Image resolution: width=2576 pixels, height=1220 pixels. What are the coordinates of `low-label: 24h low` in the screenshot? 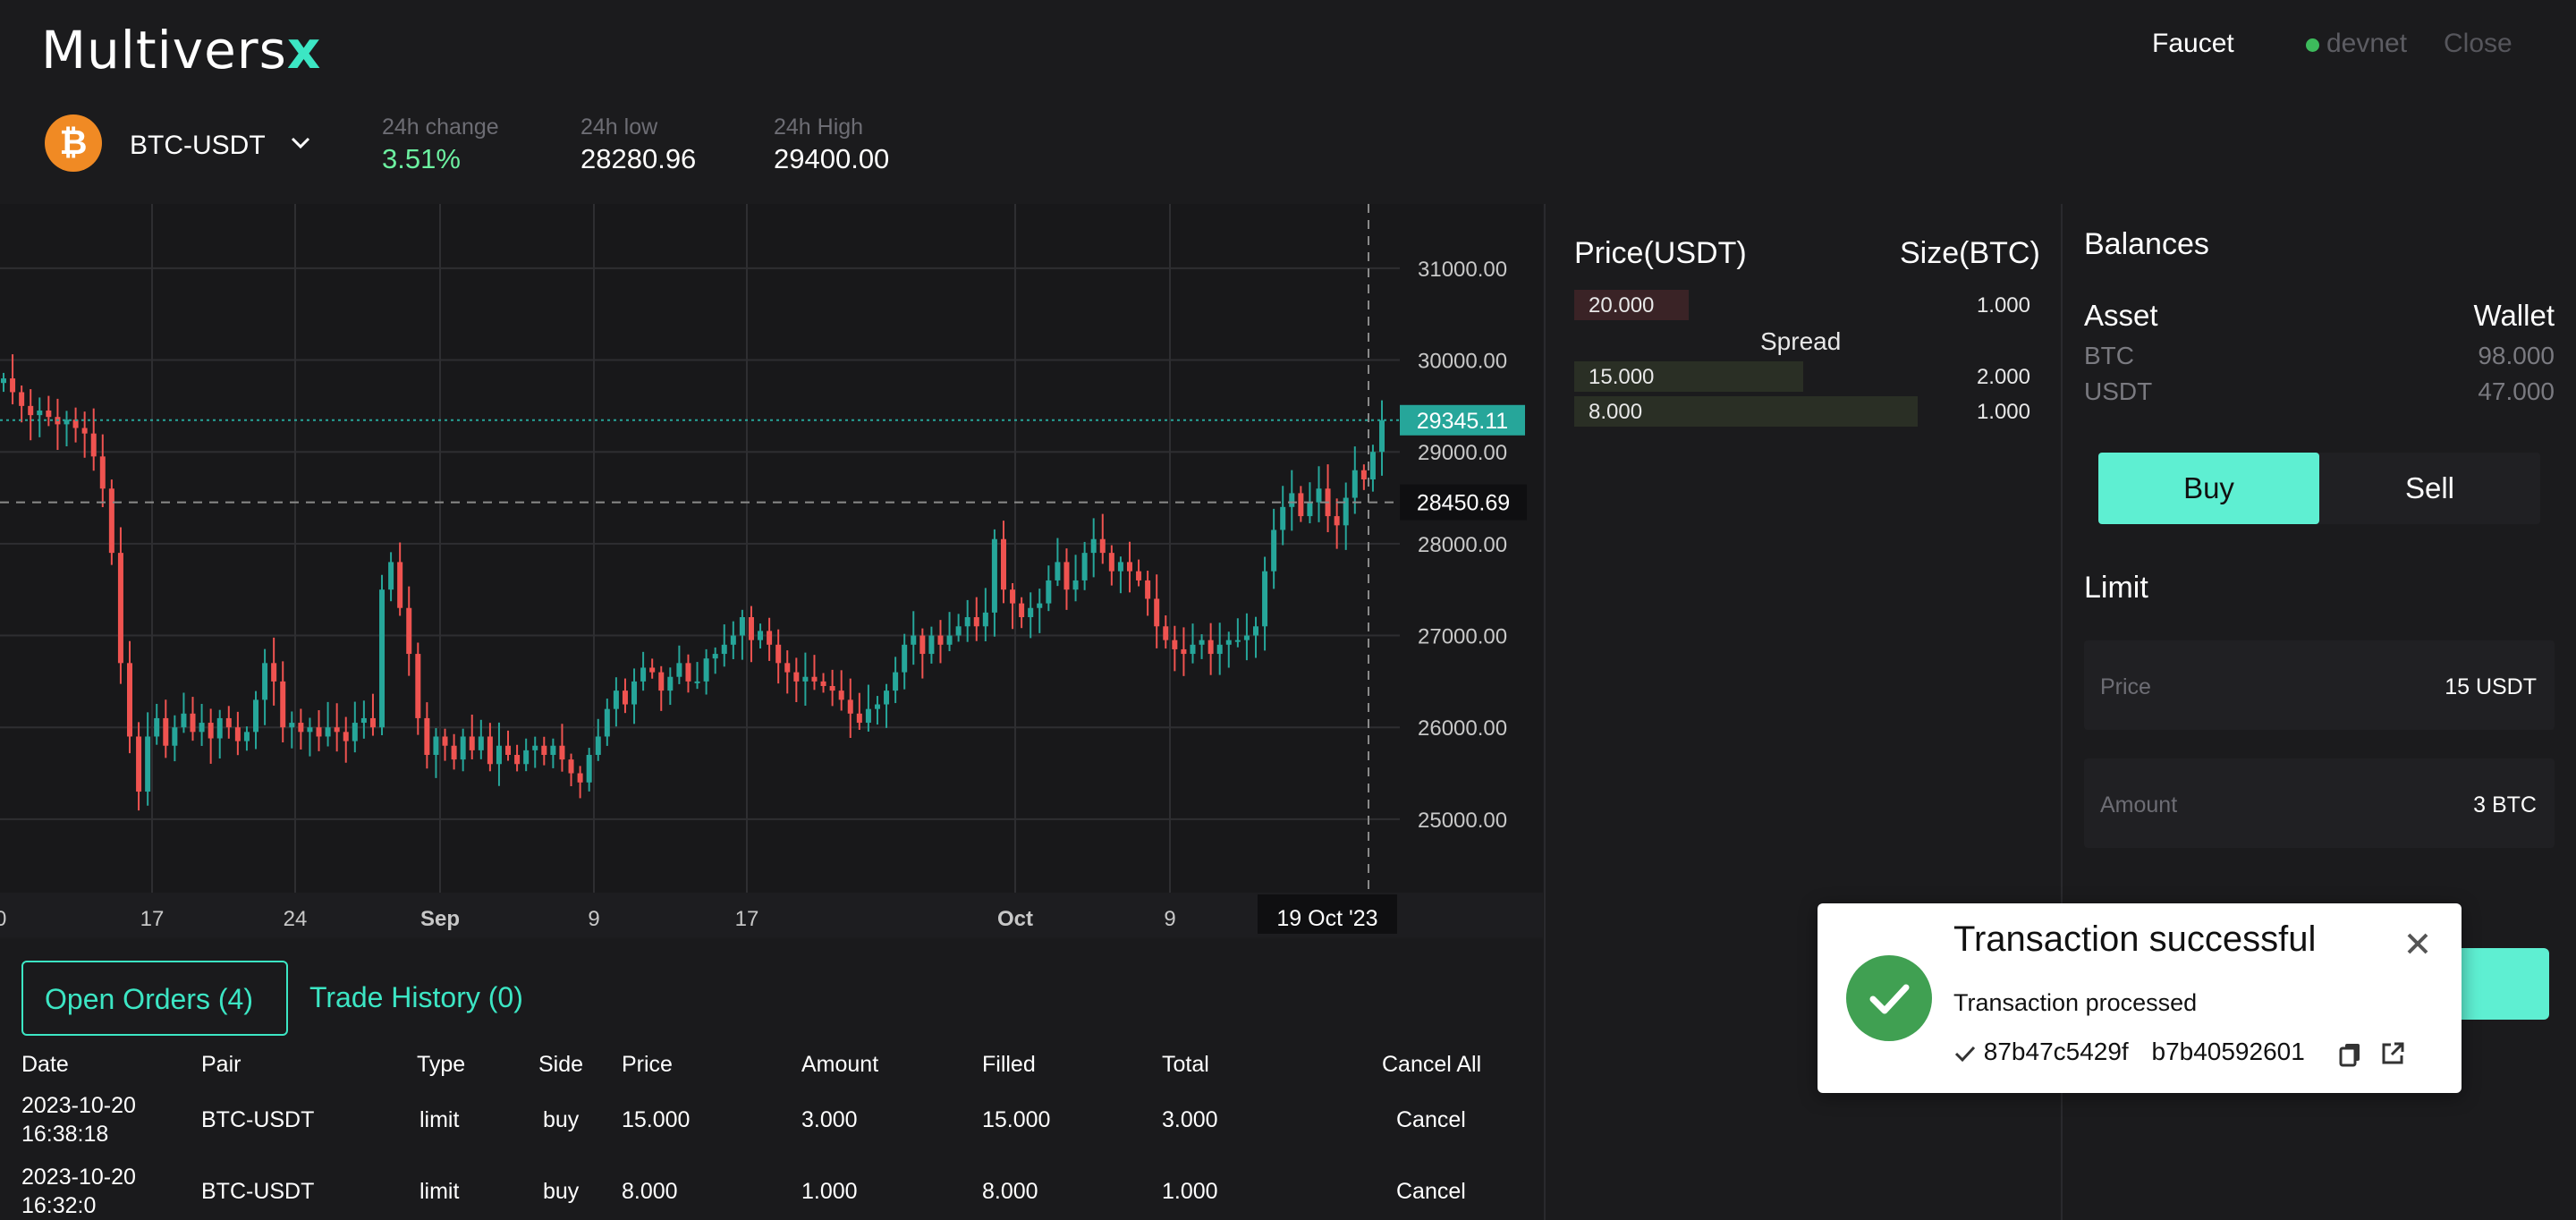 It's located at (619, 127).